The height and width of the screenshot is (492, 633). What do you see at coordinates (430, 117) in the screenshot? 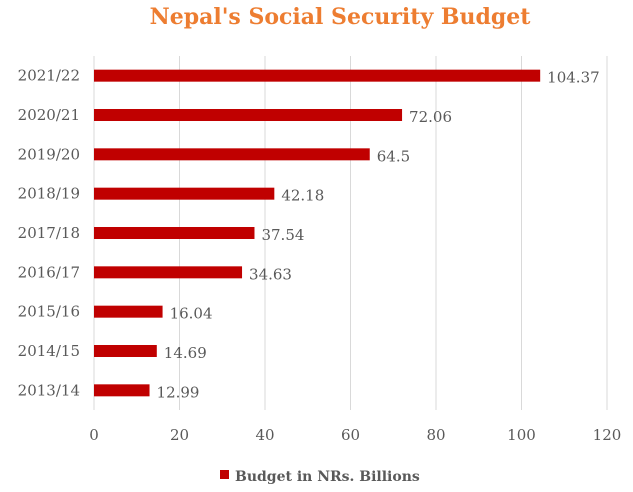
I see `data-label: 72.06` at bounding box center [430, 117].